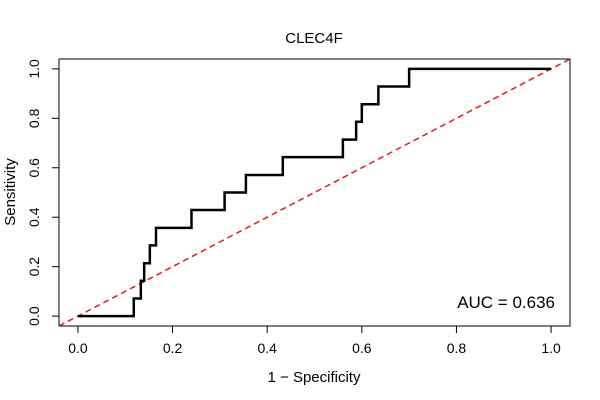 This screenshot has width=600, height=400. Describe the element at coordinates (10, 192) in the screenshot. I see `y-axis-label: Sensitivity` at that location.